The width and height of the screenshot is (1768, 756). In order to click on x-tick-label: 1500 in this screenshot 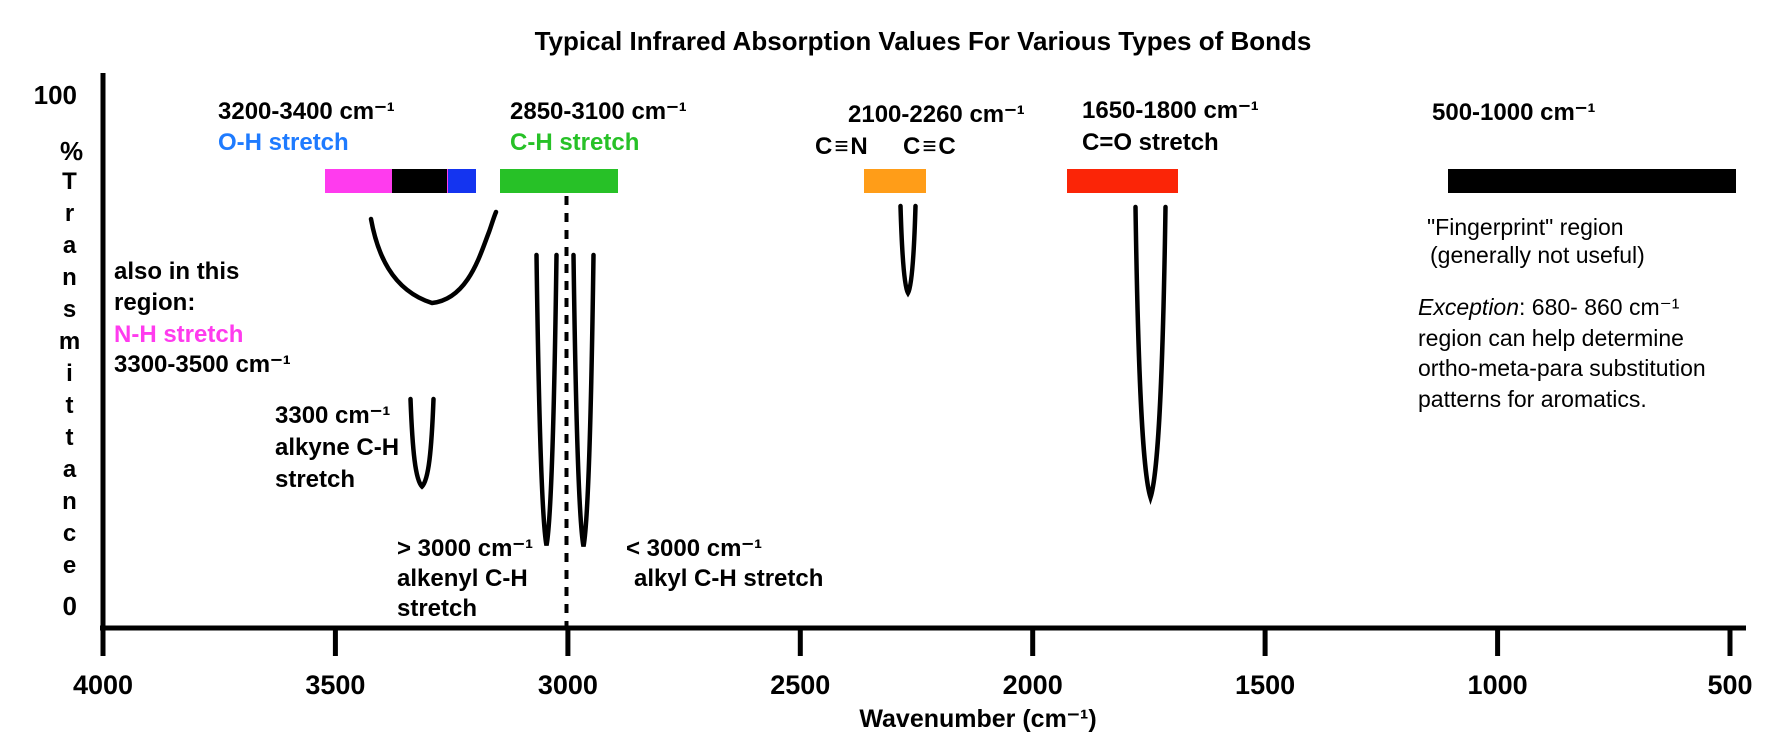, I will do `click(1265, 685)`.